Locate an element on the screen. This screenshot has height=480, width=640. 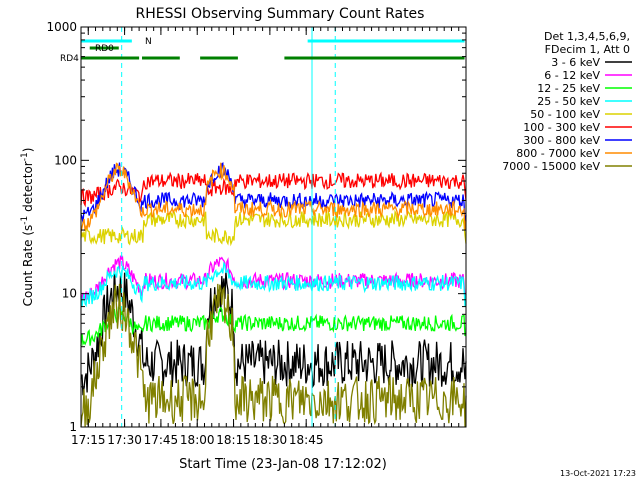
y-axis-label-end: ) is located at coordinates (28, 150).